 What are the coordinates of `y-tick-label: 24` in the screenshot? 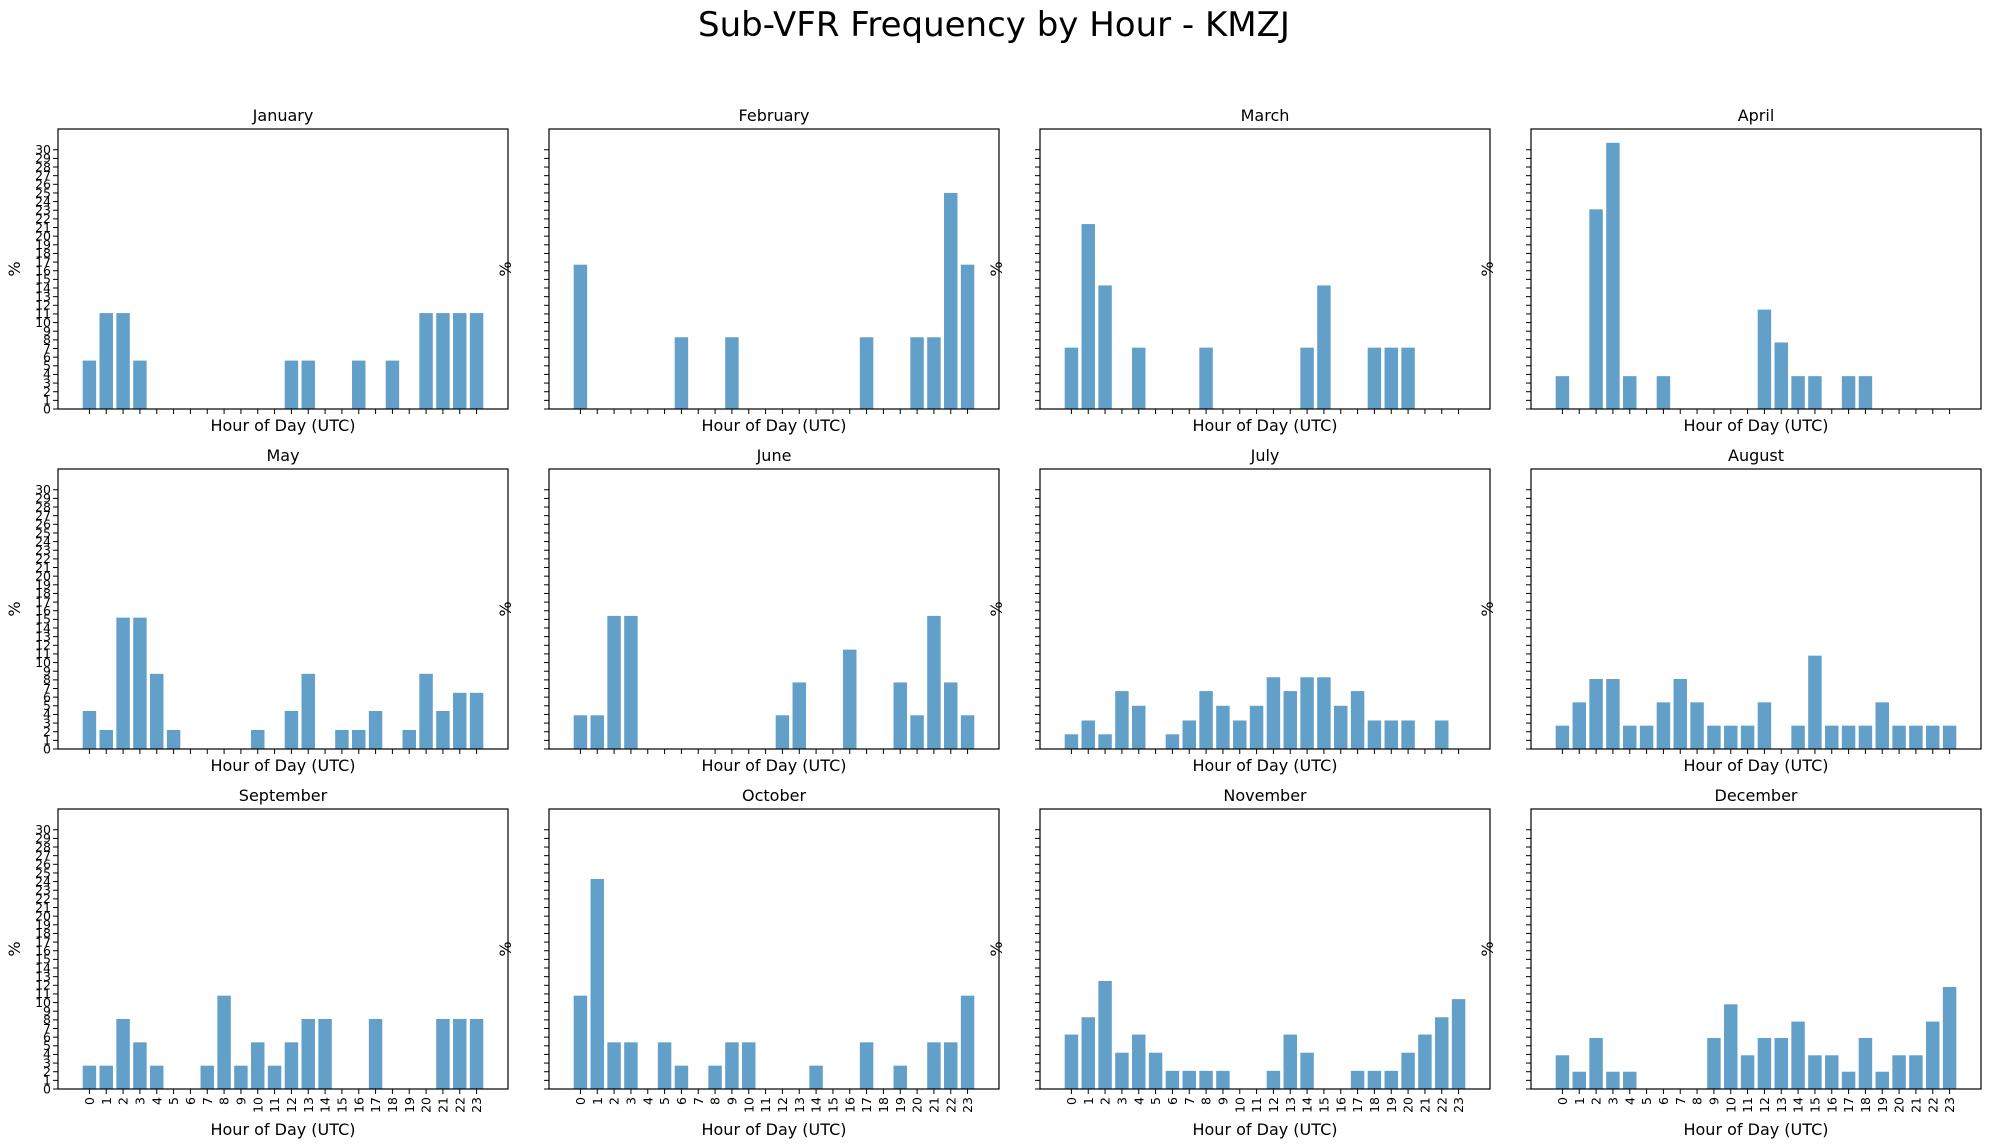 It's located at (43, 881).